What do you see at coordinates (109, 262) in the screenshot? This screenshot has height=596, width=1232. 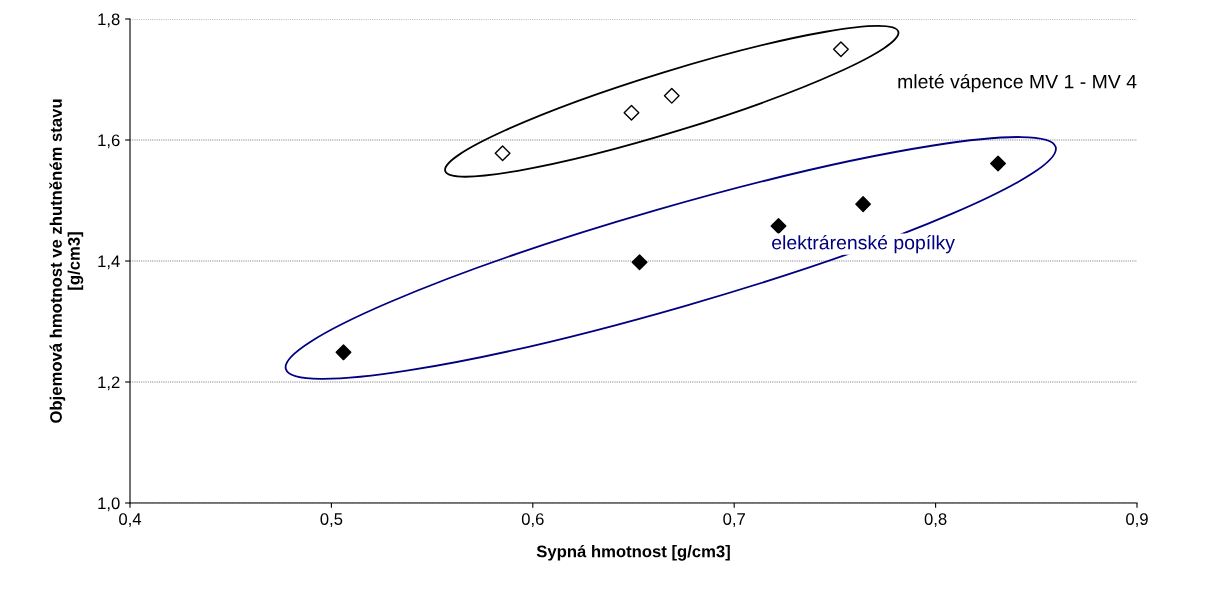 I see `y-tick-label: 1,4` at bounding box center [109, 262].